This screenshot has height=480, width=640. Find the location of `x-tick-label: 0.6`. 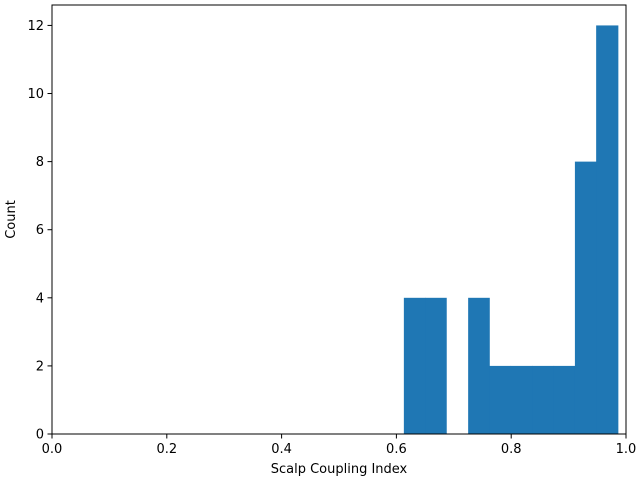

x-tick-label: 0.6 is located at coordinates (396, 449).